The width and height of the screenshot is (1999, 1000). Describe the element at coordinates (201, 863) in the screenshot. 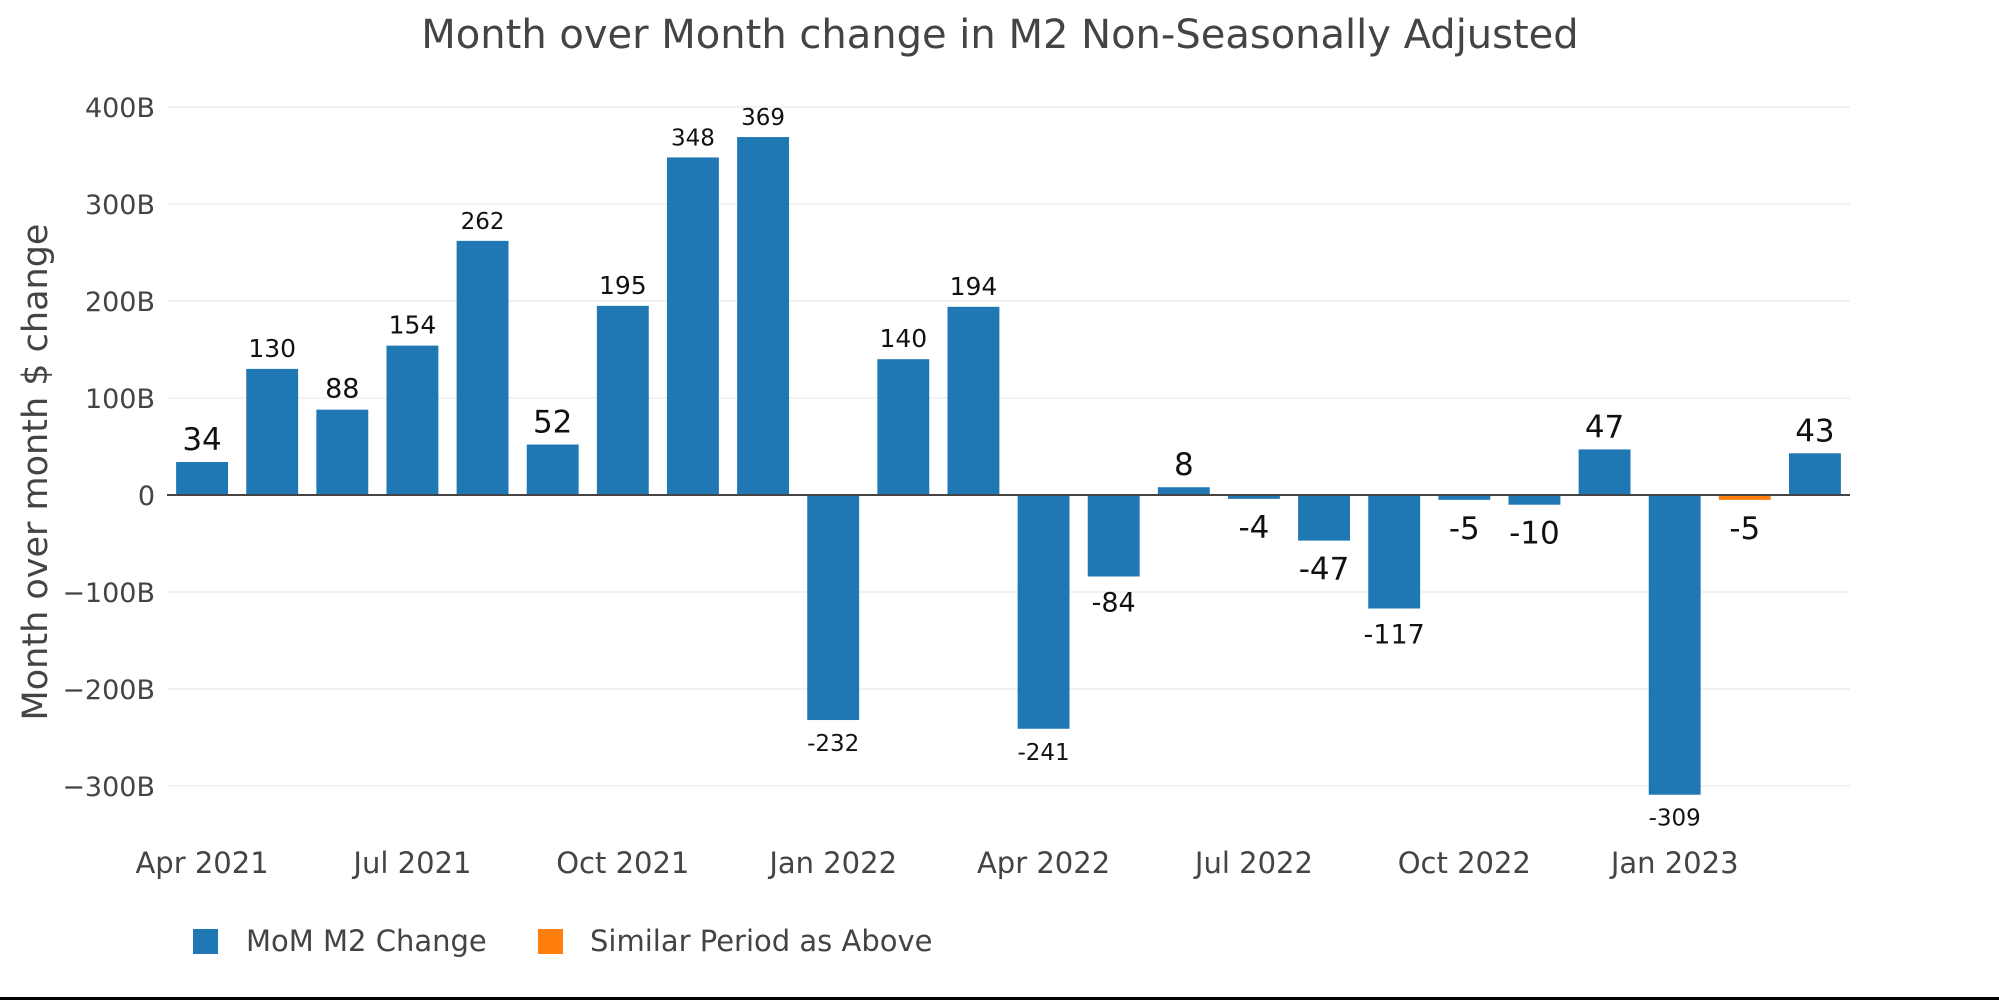

I see `x-tick-label: Apr 2021` at that location.